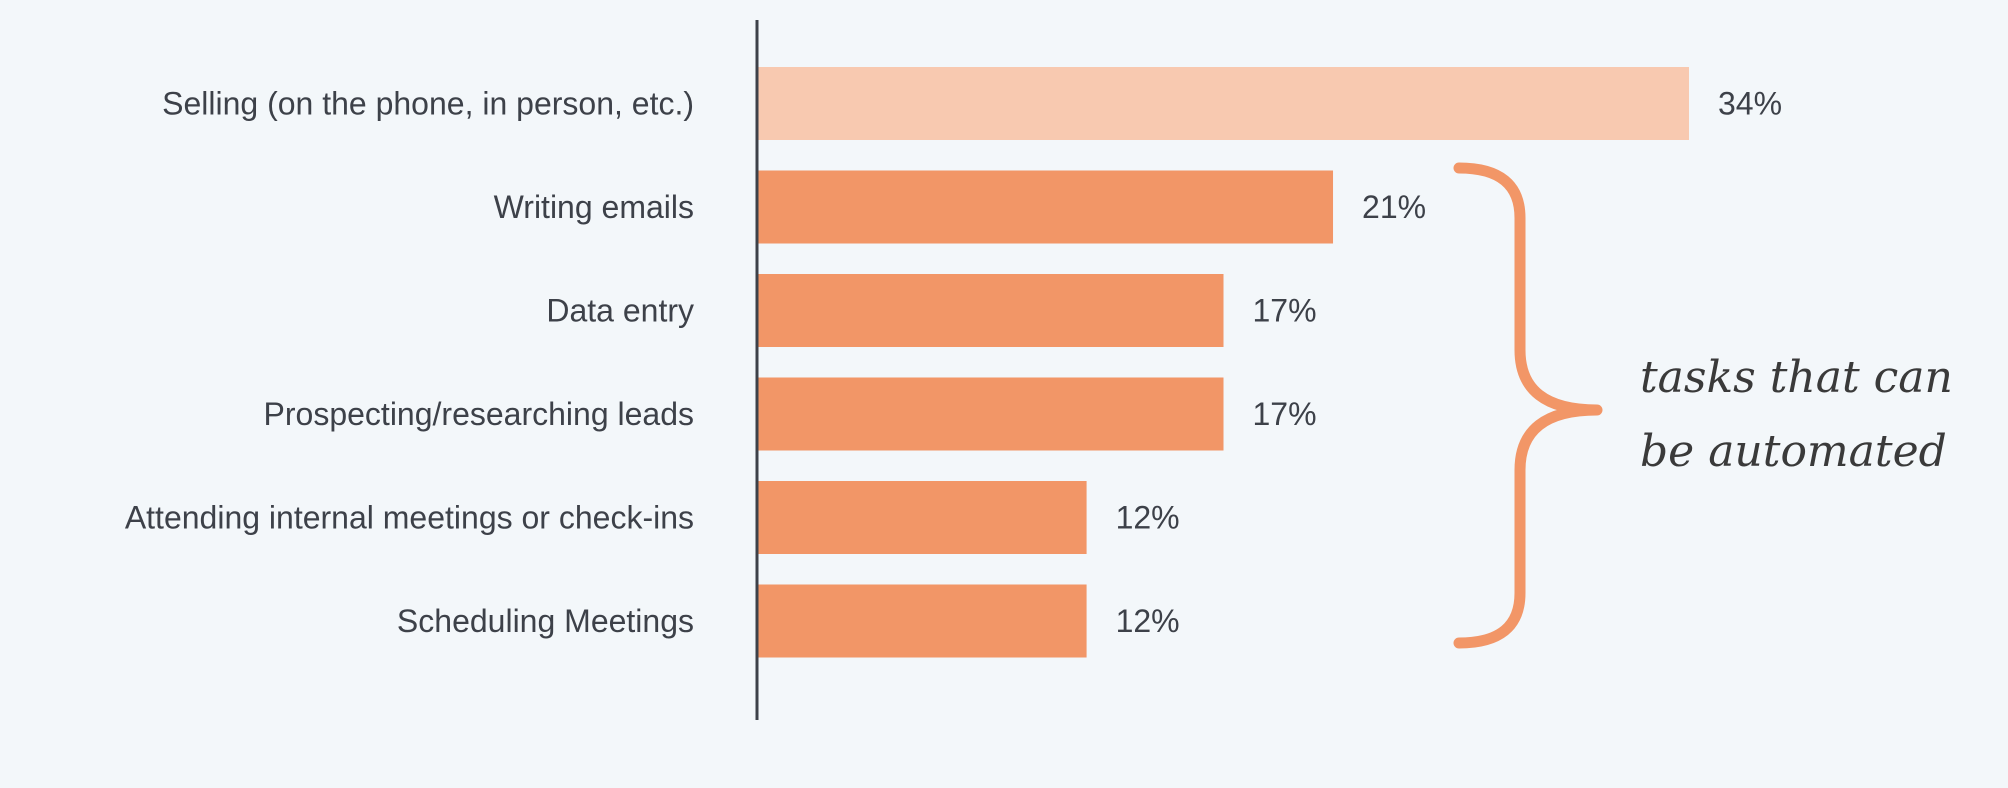 The width and height of the screenshot is (2008, 788). Describe the element at coordinates (1285, 311) in the screenshot. I see `value-label-2: 17%` at that location.